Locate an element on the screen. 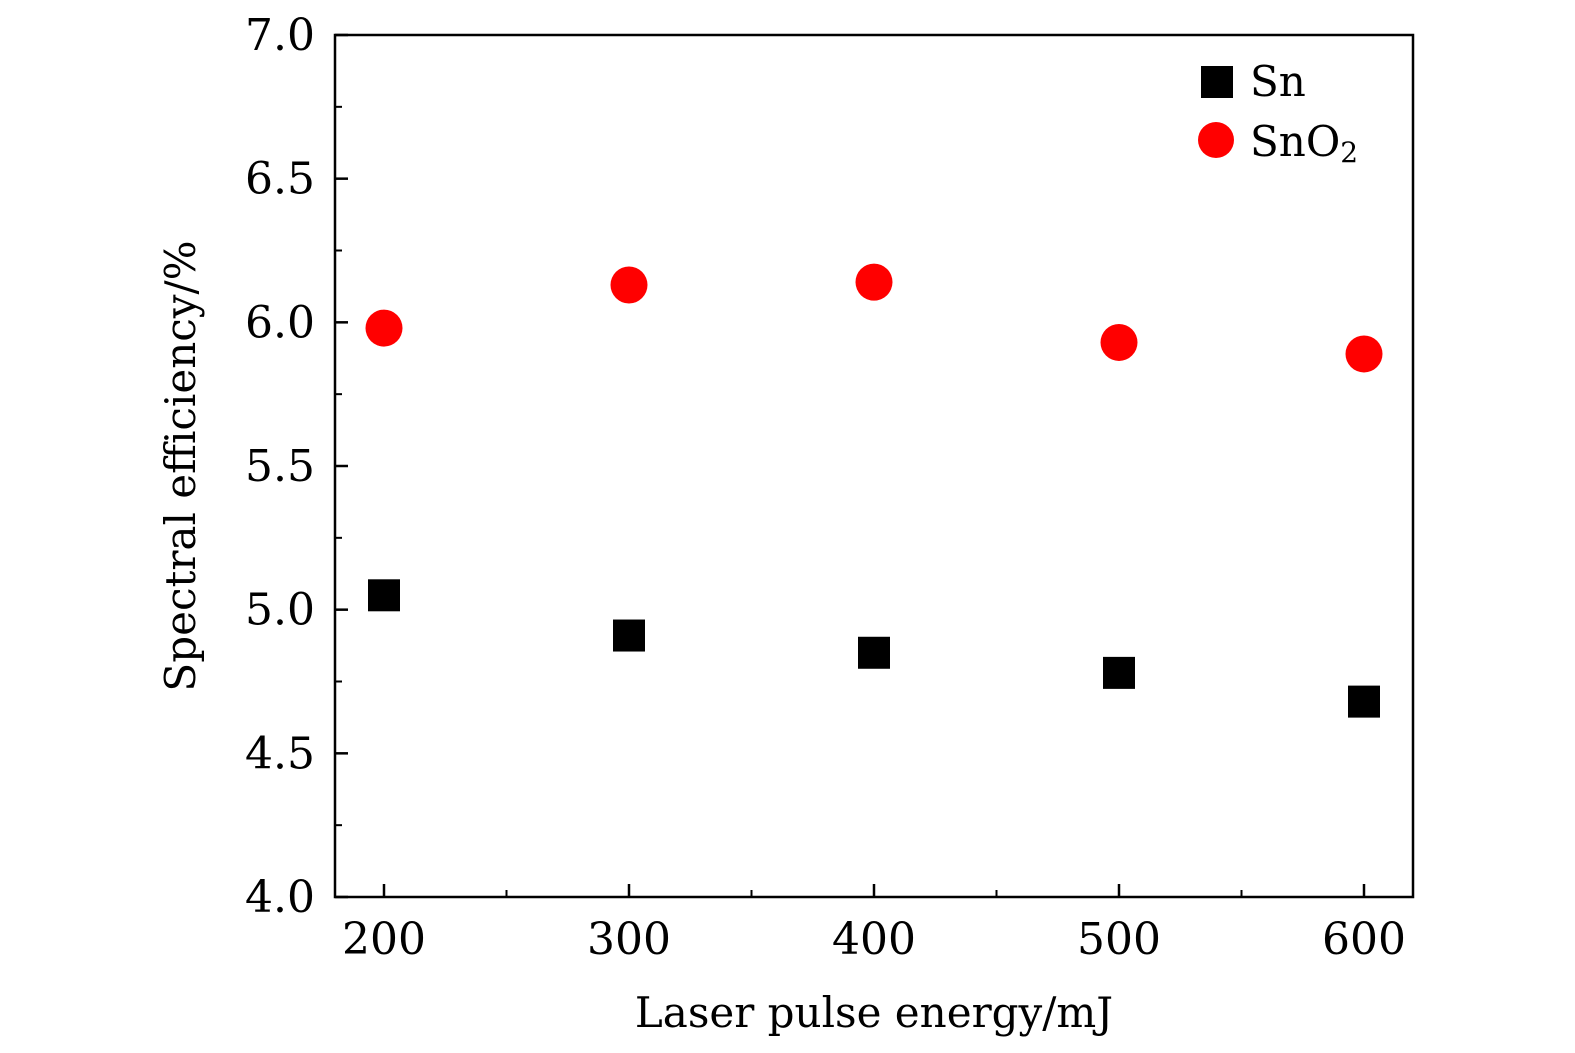  legend-label-sno2-main: SnO is located at coordinates (1295, 141).